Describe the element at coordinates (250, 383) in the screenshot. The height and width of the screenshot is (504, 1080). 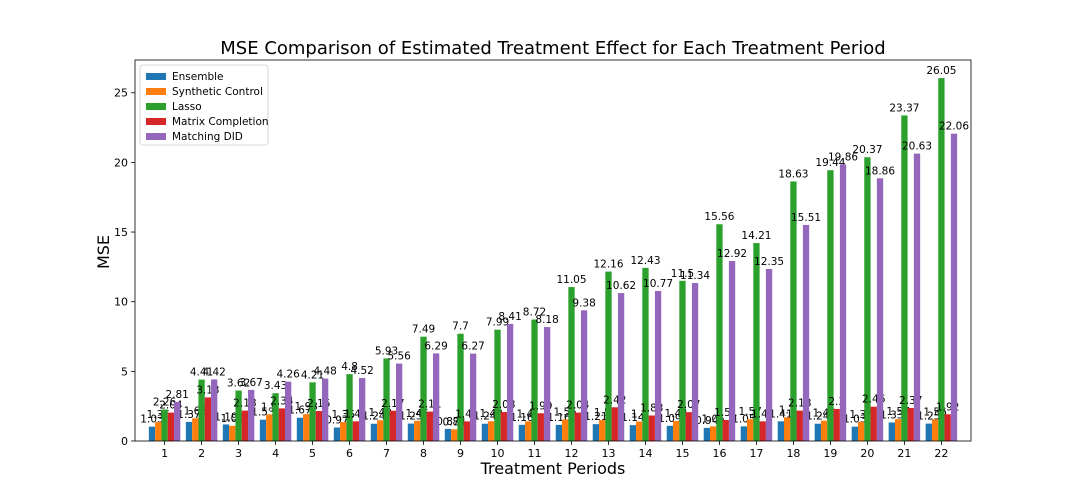
I see `data-label: 3.67` at that location.